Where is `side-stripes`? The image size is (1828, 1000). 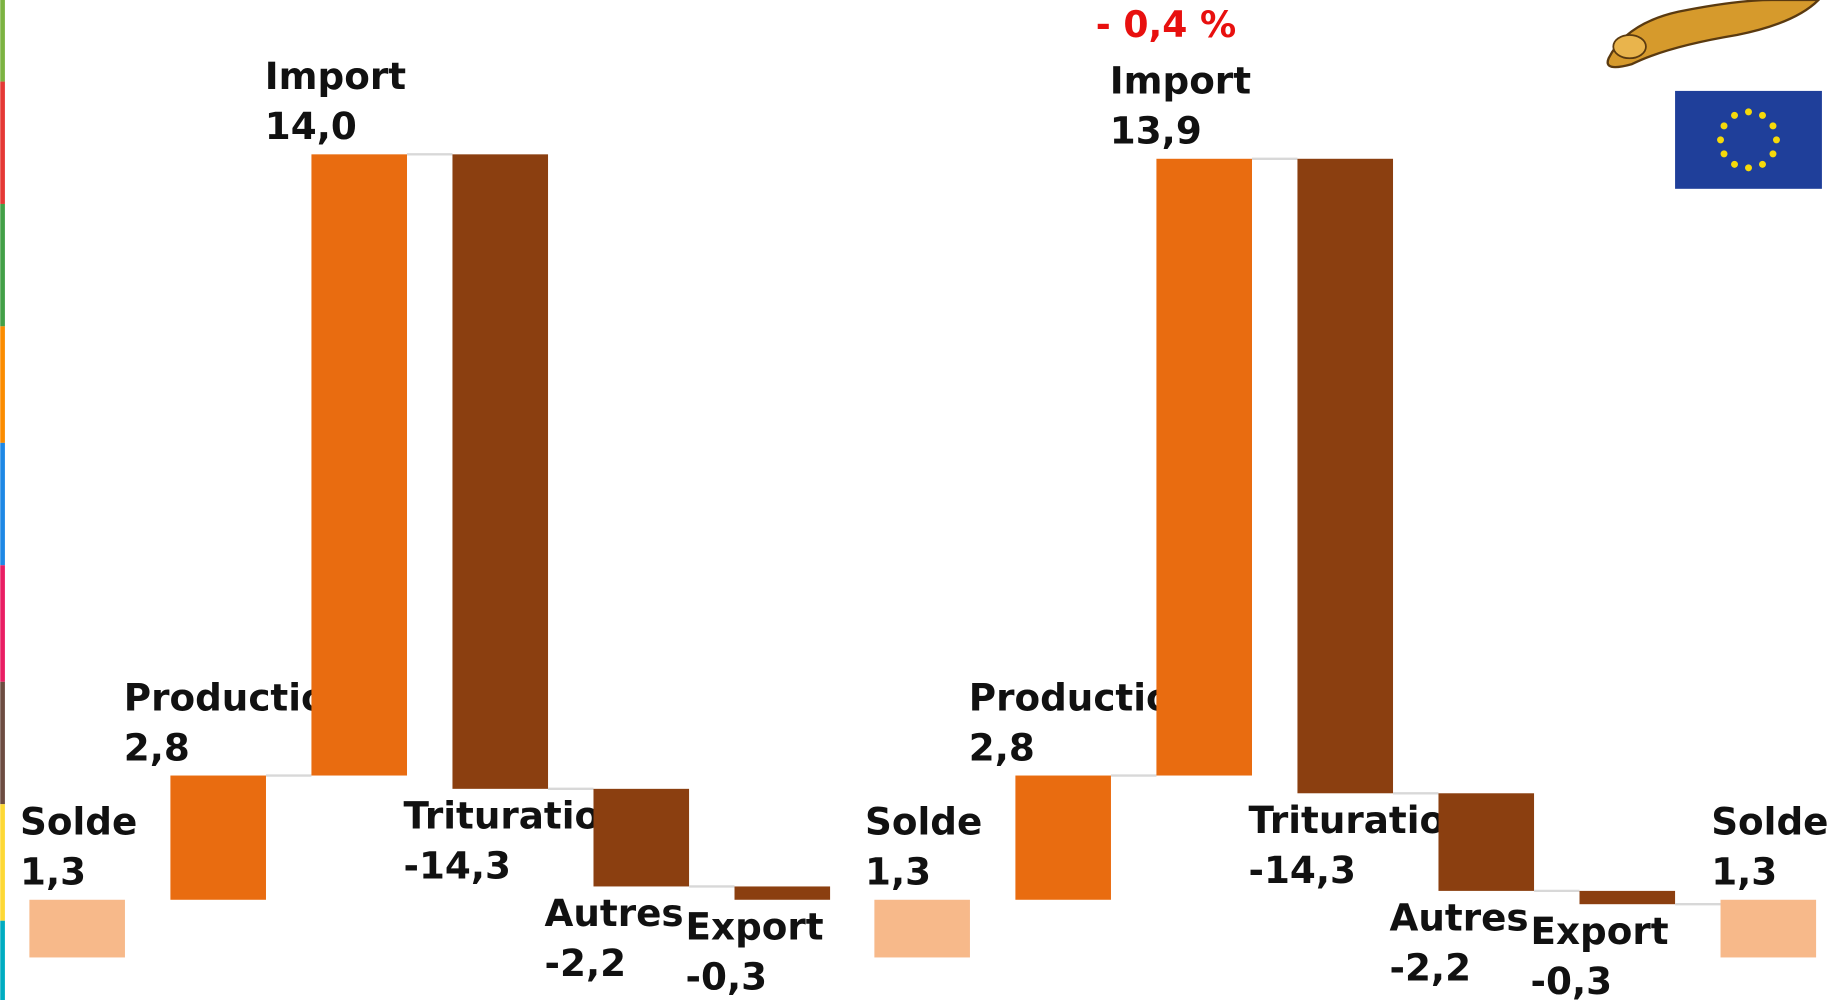 side-stripes is located at coordinates (2, 500).